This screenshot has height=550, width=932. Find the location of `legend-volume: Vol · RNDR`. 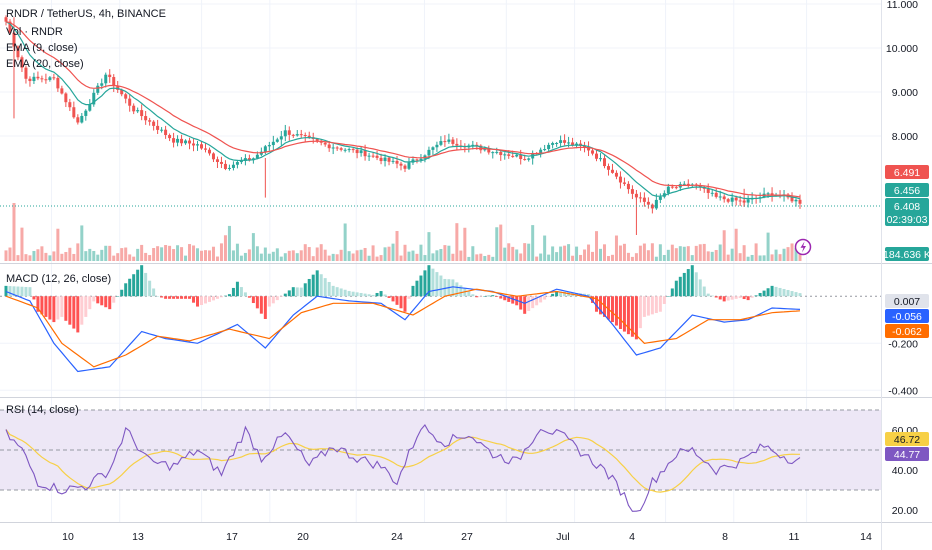

legend-volume: Vol · RNDR is located at coordinates (34, 32).